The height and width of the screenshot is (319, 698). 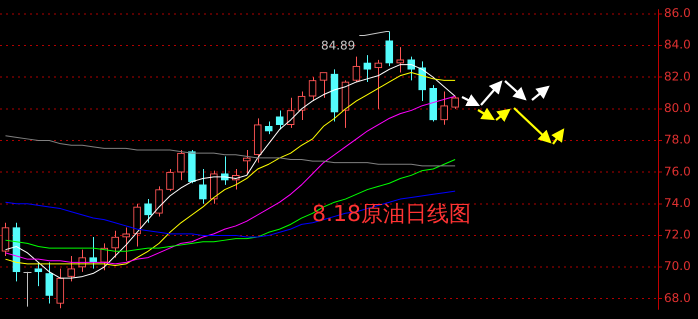 What do you see at coordinates (677, 266) in the screenshot?
I see `y-tick-label: 70.0` at bounding box center [677, 266].